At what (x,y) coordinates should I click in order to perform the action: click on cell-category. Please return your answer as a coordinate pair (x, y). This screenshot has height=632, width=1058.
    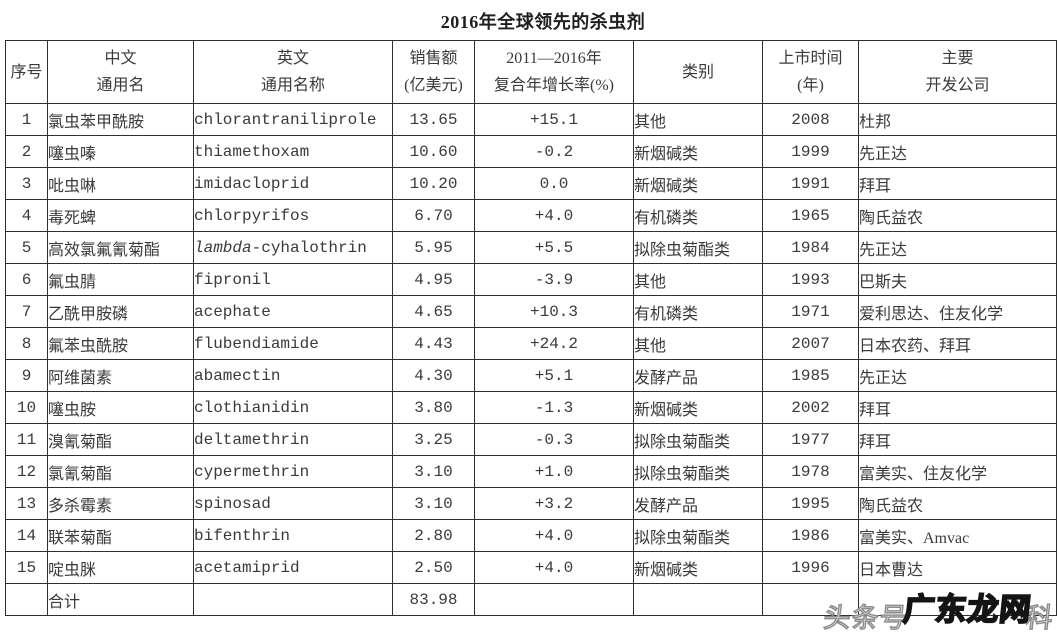
    Looking at the image, I should click on (698, 599).